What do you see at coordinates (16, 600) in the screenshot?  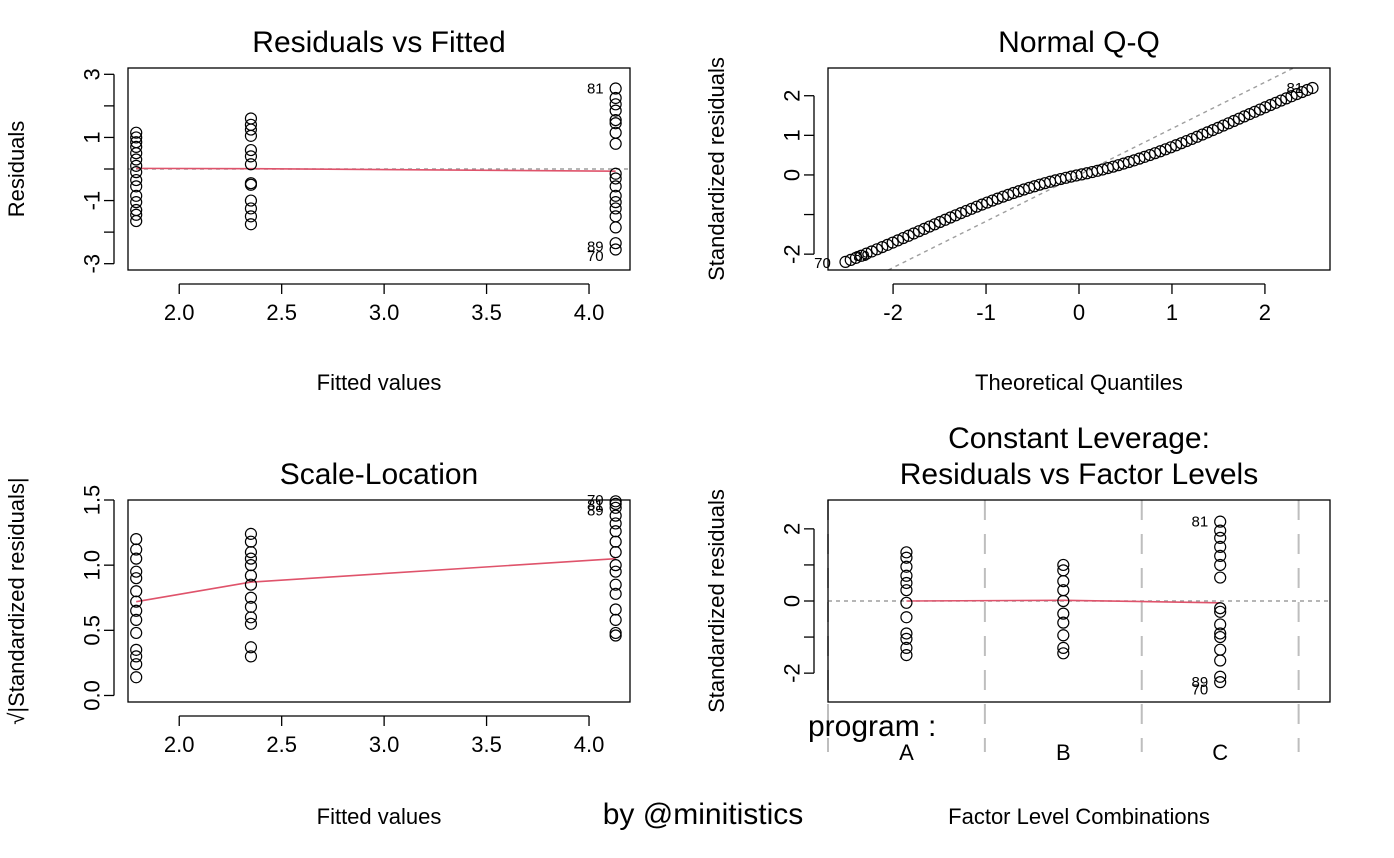 I see `y-axis-label: √|Standardized residuals|` at bounding box center [16, 600].